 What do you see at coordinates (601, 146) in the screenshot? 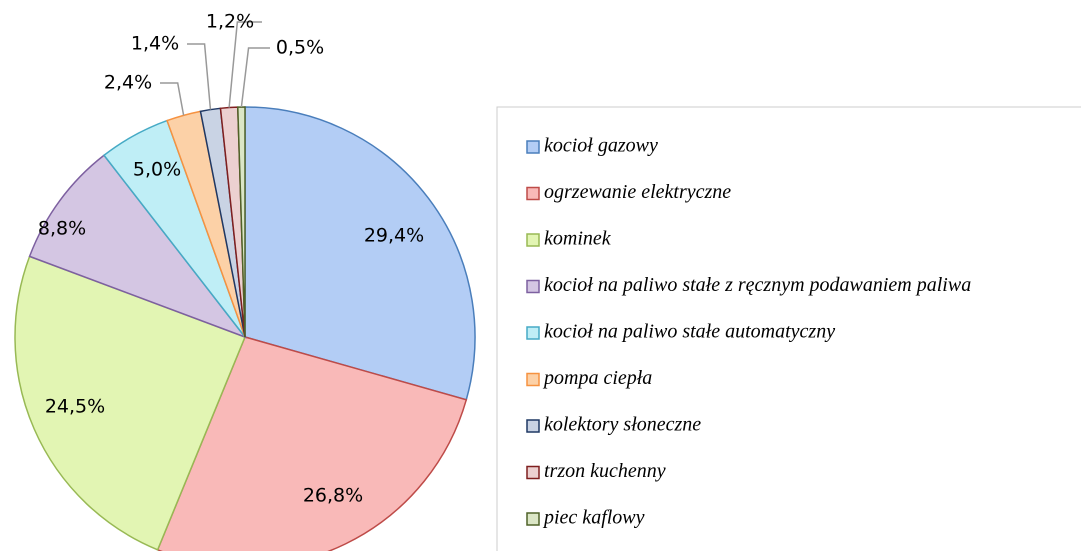
I see `legend-label: kocioł gazowy` at bounding box center [601, 146].